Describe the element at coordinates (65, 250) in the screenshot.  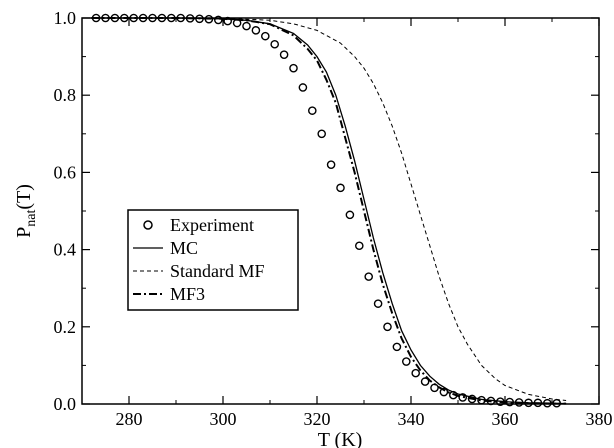
I see `y-tick-label: 0.4` at that location.